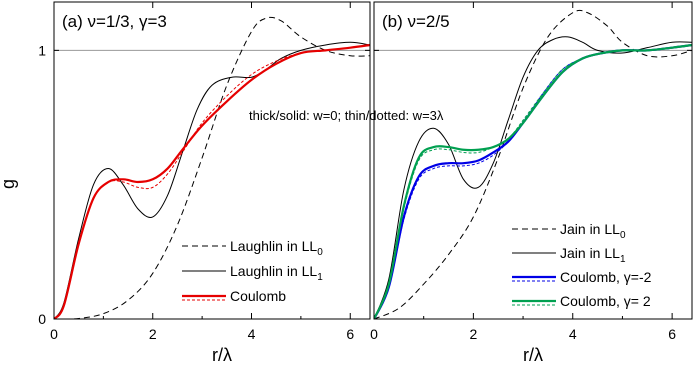 This screenshot has height=379, width=693. What do you see at coordinates (9, 184) in the screenshot?
I see `y-axis-label: g` at bounding box center [9, 184].